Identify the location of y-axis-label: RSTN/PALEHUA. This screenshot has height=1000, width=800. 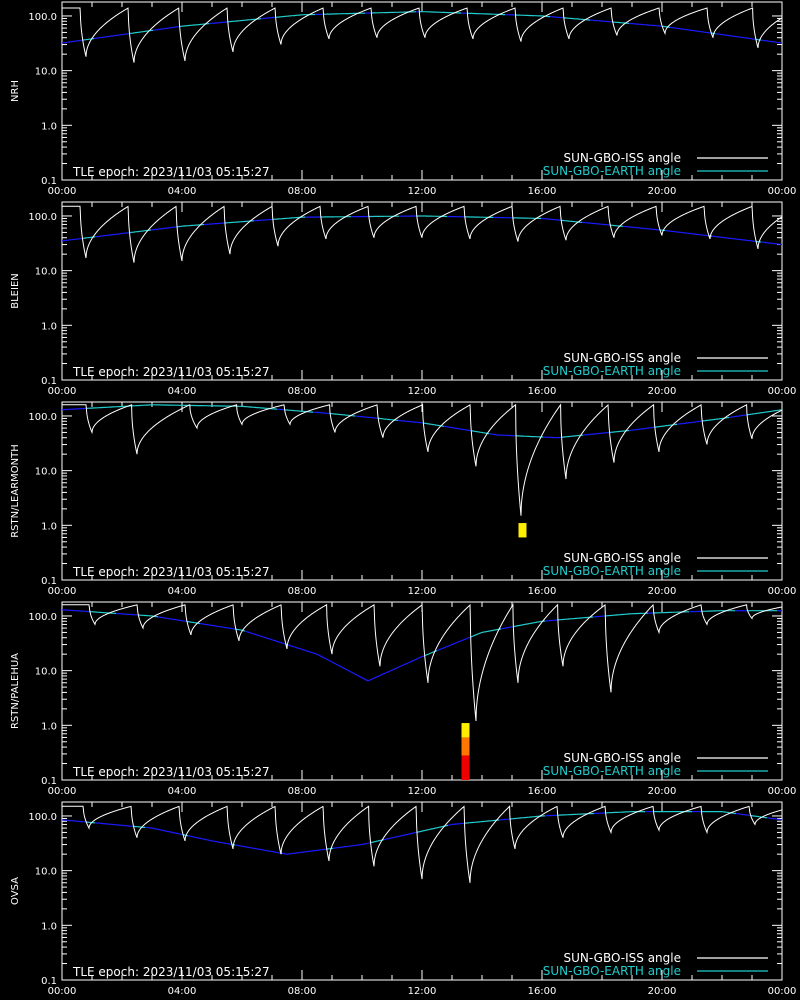
(15, 691).